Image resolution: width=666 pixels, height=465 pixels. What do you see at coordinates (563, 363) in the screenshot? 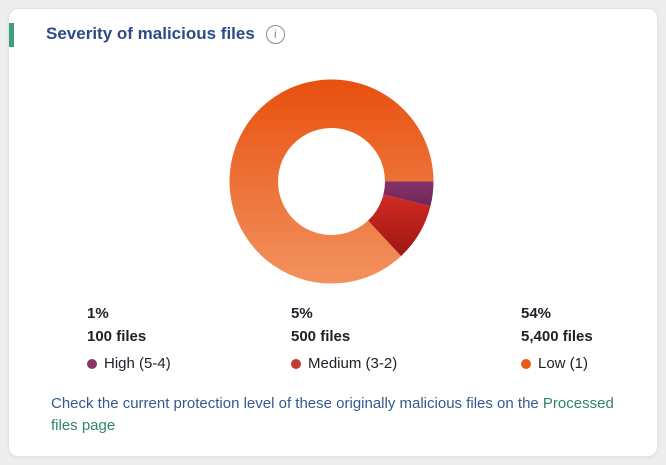
I see `legend-label: Low (1)` at bounding box center [563, 363].